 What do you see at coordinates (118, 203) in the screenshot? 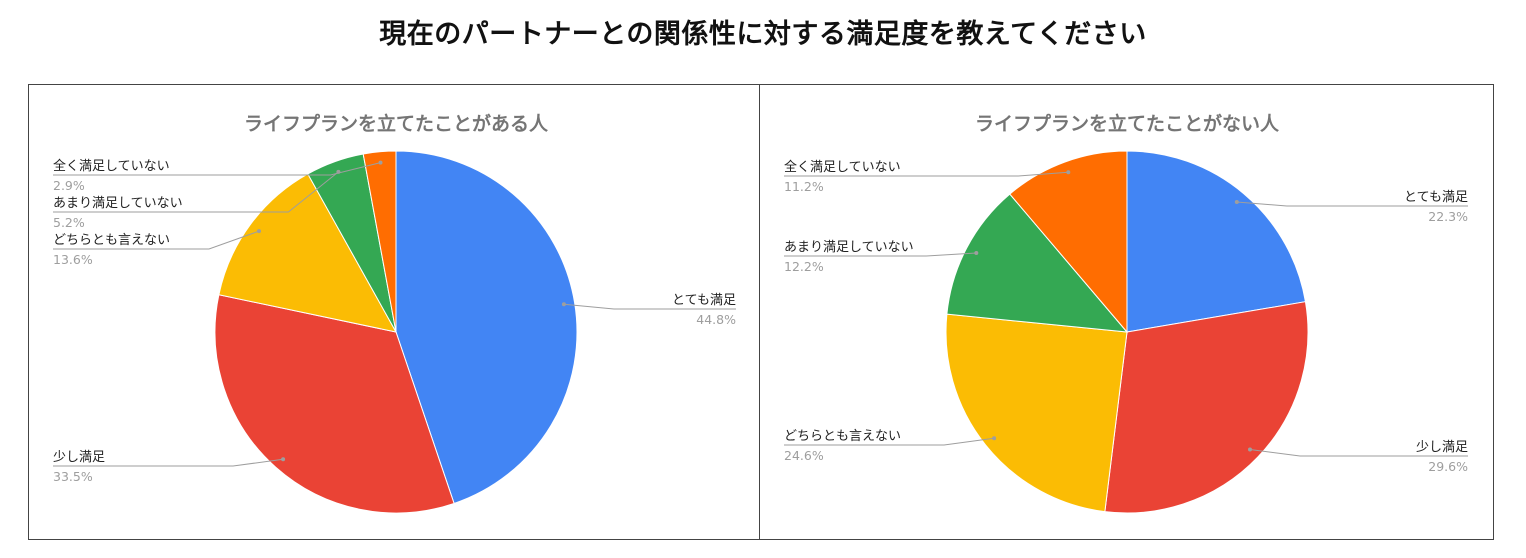
I see `slice-label-left-3: あまり満足していない` at bounding box center [118, 203].